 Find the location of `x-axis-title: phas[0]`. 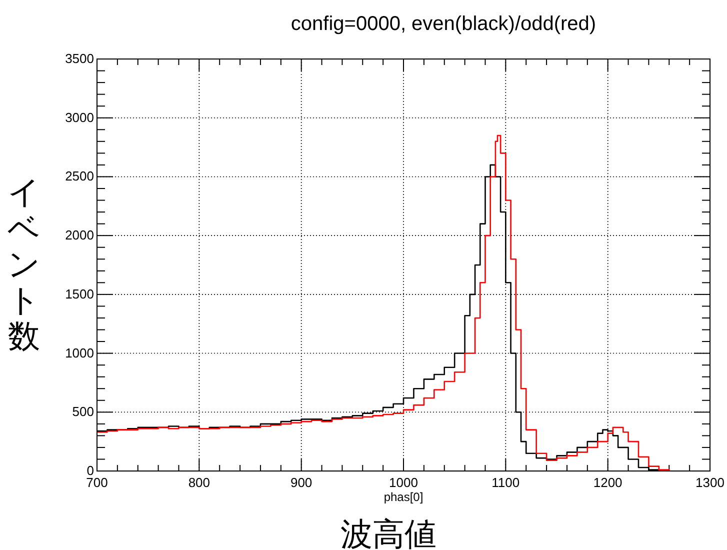

x-axis-title: phas[0] is located at coordinates (404, 497).